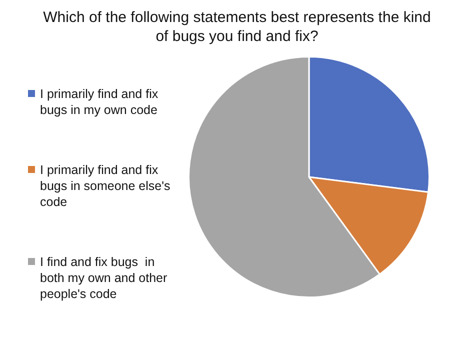 The width and height of the screenshot is (474, 342). Describe the element at coordinates (103, 278) in the screenshot. I see `legend-label: I find and fix bugs in both my own and other people's code` at that location.